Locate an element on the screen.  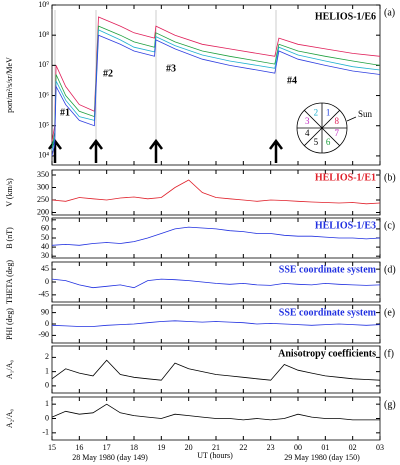
x-tick-label: 17 is located at coordinates (107, 447).